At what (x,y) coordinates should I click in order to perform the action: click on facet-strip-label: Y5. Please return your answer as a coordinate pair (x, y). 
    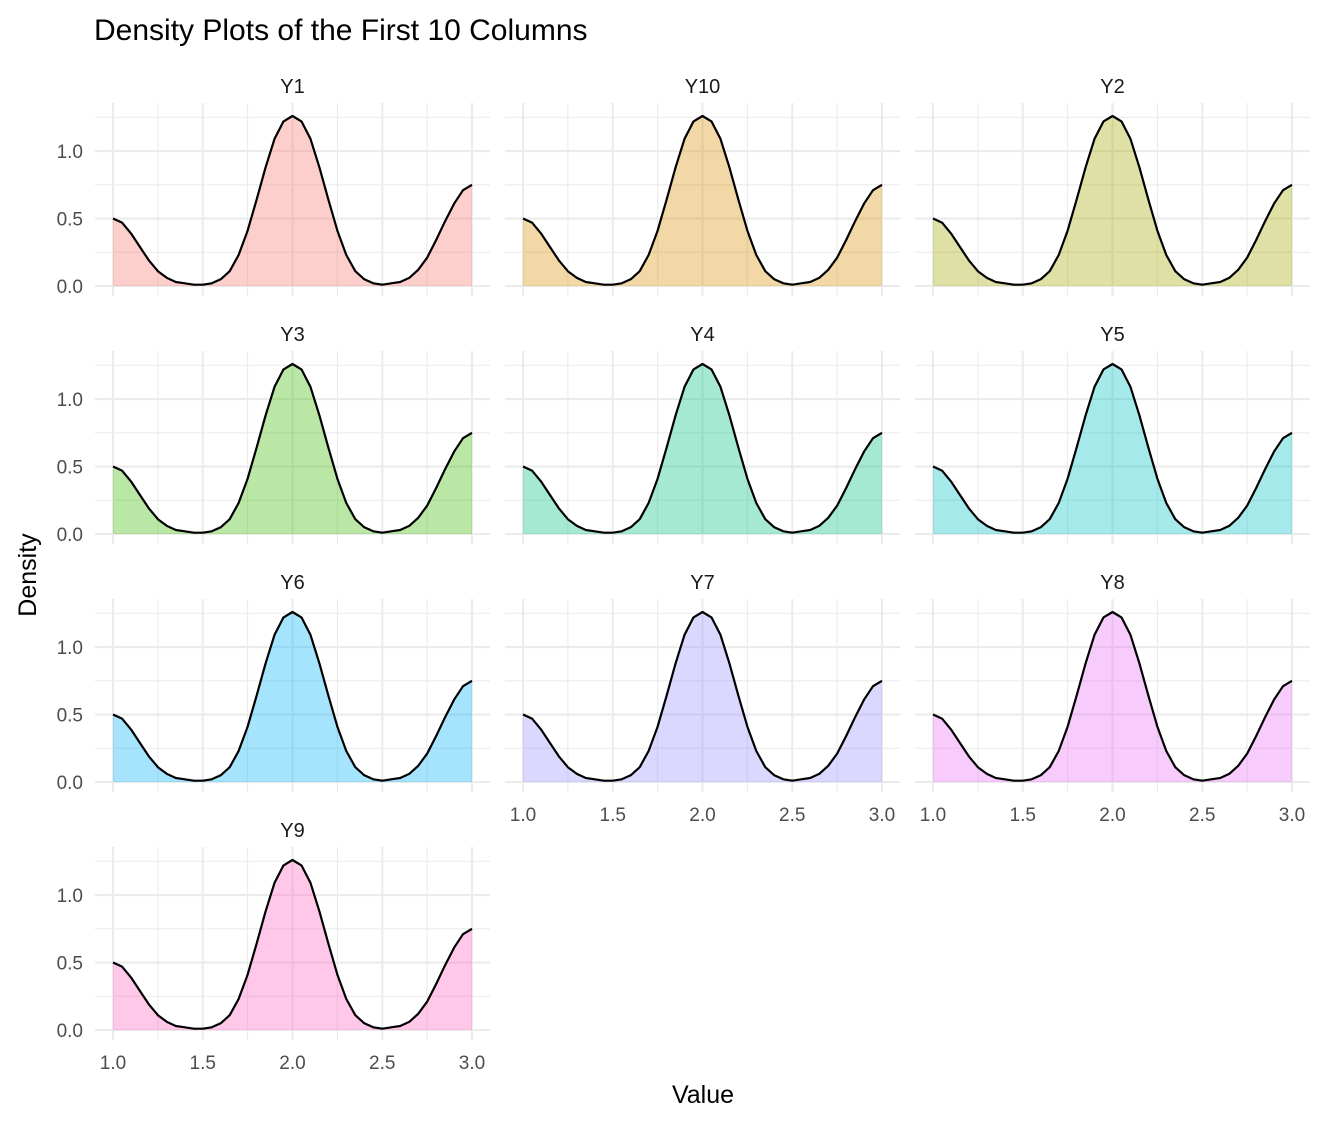
    Looking at the image, I should click on (1112, 335).